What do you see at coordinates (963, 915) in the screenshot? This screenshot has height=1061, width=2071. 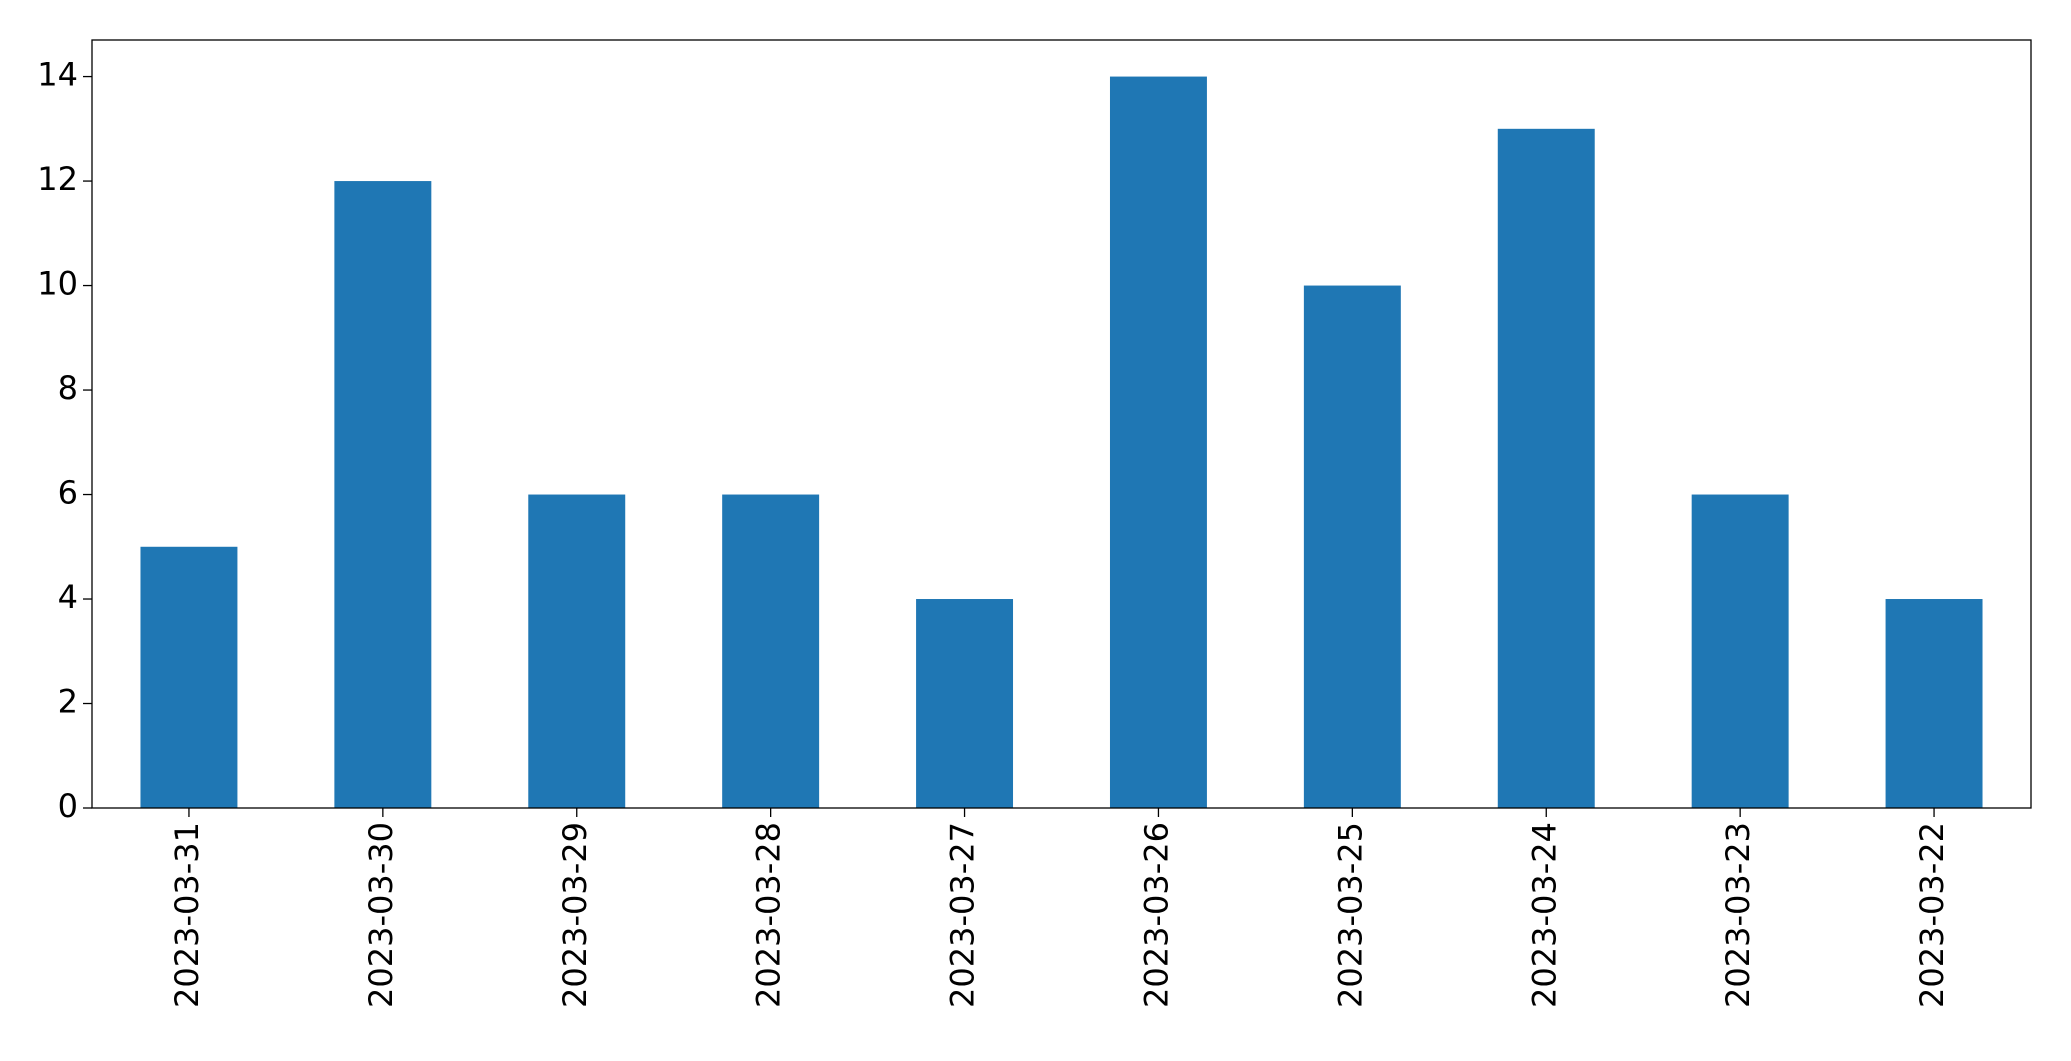 I see `x-tick-label: 2023-03-27` at bounding box center [963, 915].